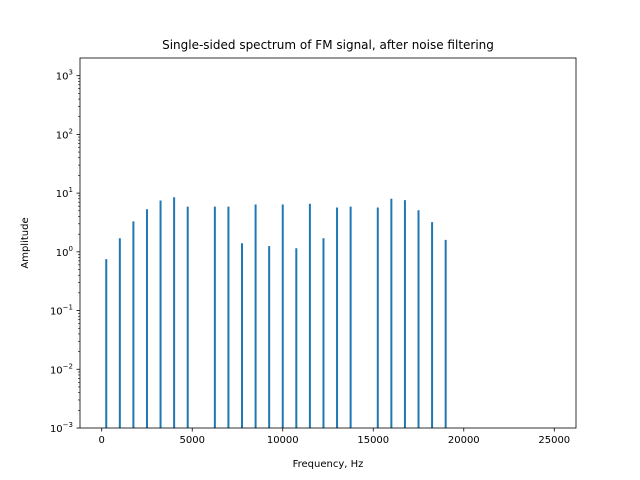  I want to click on y-axis-label: Amplitude, so click(25, 242).